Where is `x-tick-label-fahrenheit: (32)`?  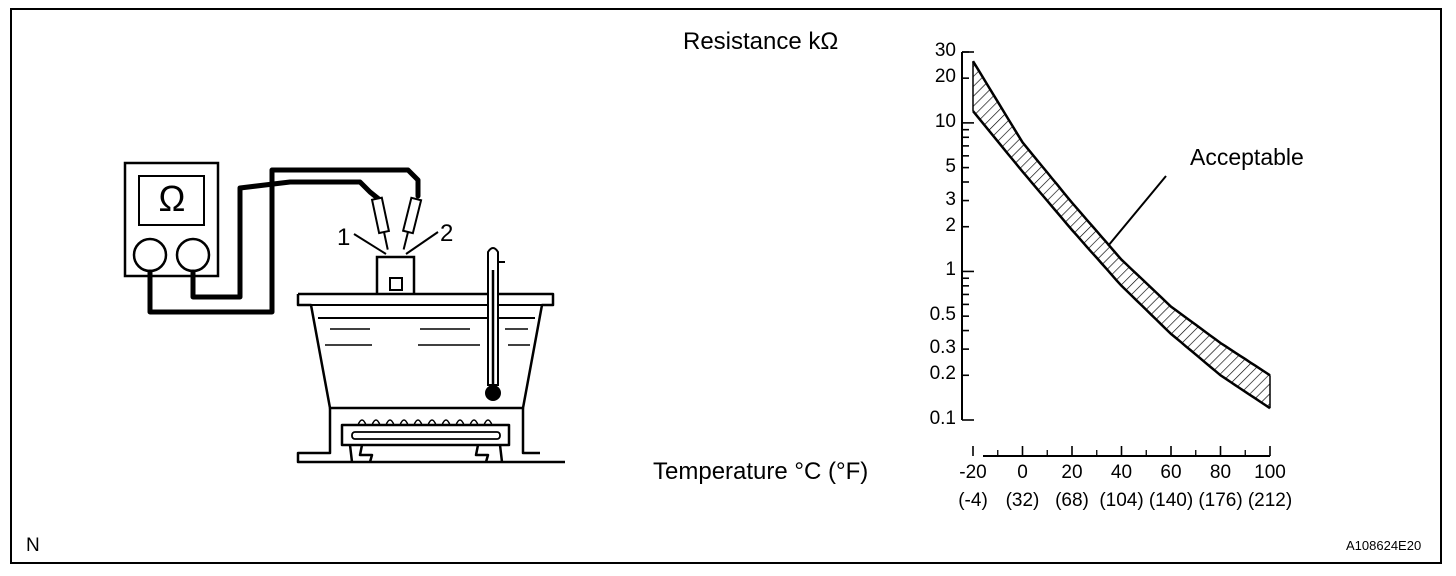 x-tick-label-fahrenheit: (32) is located at coordinates (1022, 500).